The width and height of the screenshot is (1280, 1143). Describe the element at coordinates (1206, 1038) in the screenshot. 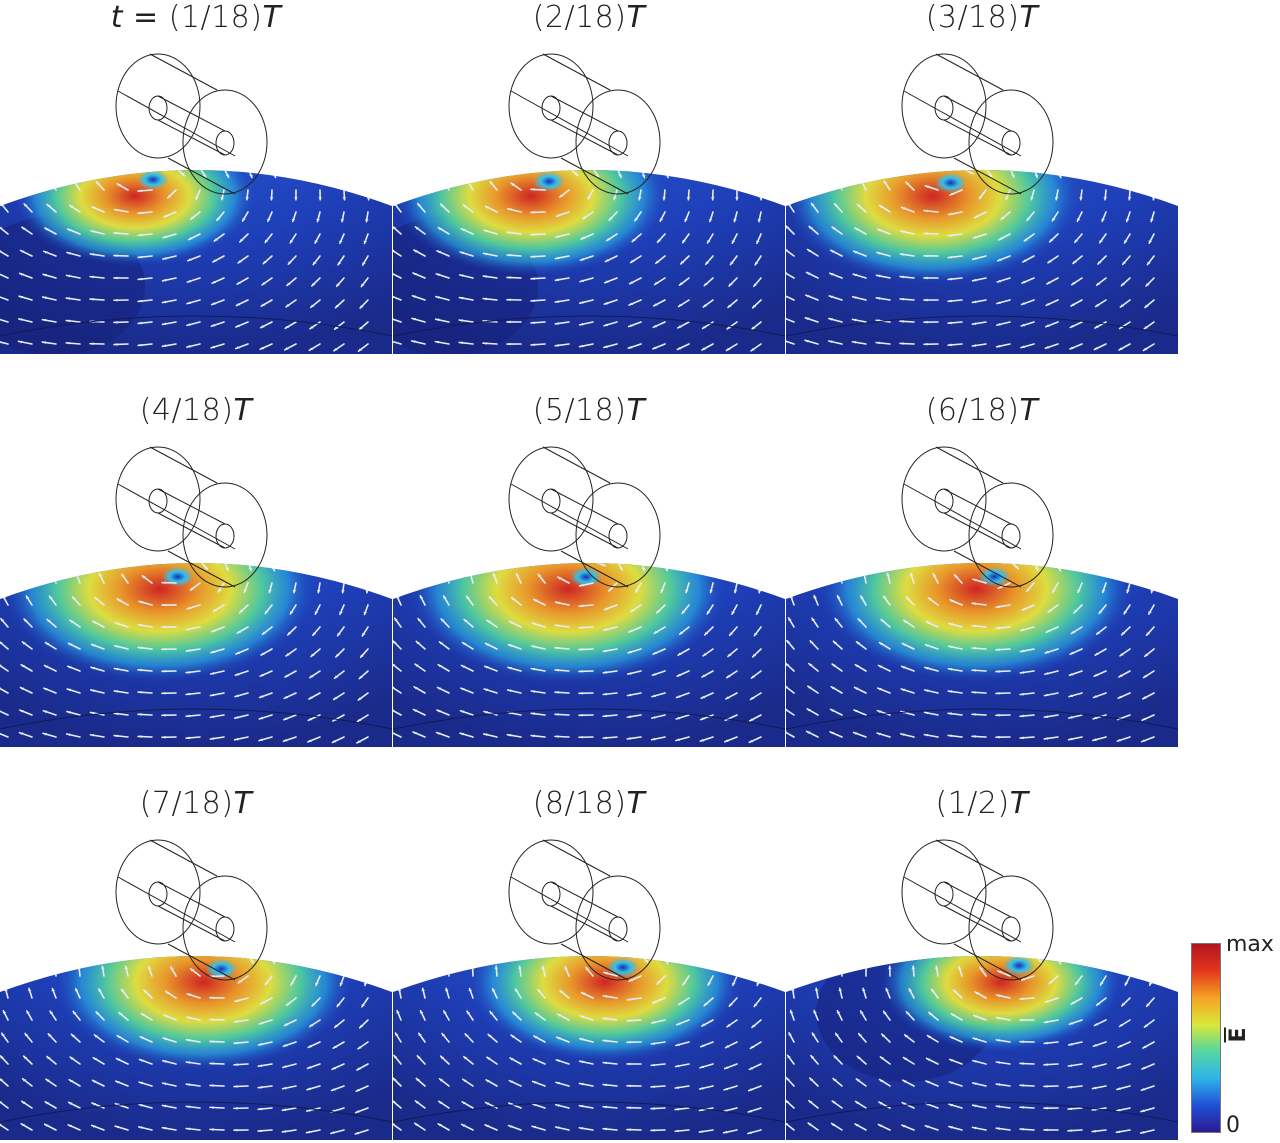

I see `colorbar` at that location.